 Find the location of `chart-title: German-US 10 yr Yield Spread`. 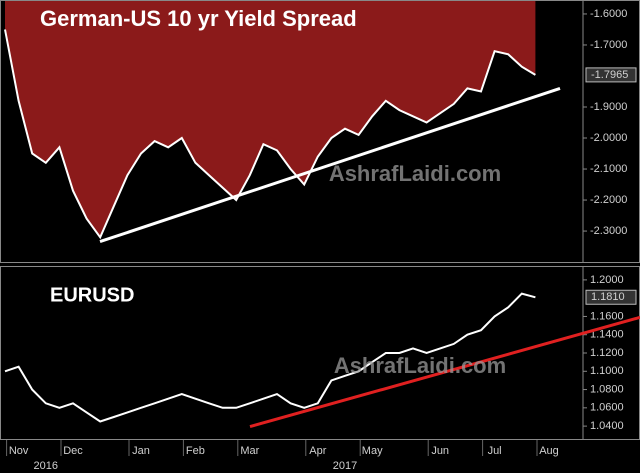

chart-title: German-US 10 yr Yield Spread is located at coordinates (198, 18).